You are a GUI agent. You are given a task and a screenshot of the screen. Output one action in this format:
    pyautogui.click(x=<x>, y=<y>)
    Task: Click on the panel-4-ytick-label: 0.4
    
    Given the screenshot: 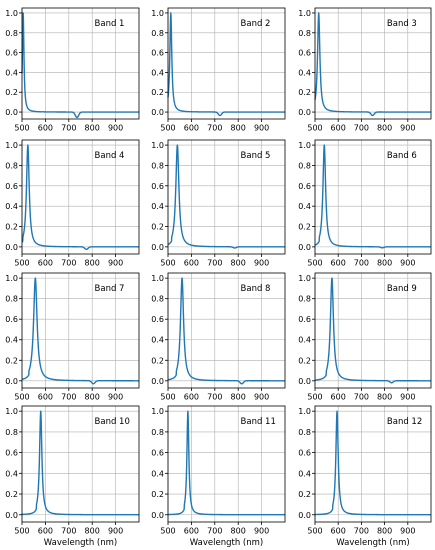 What is the action you would take?
    pyautogui.click(x=11, y=206)
    